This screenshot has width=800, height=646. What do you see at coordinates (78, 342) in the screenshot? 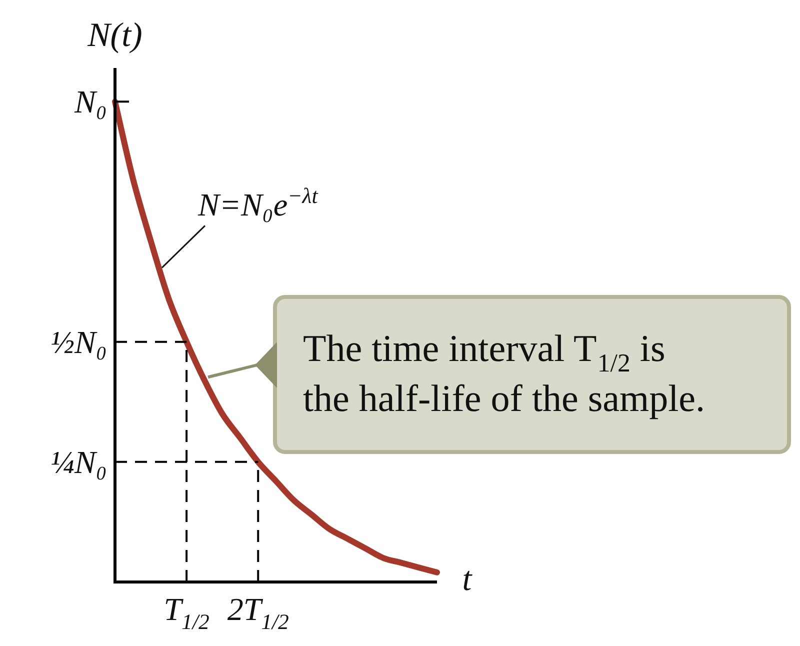
I see `ref-line-label: ½N₀` at bounding box center [78, 342].